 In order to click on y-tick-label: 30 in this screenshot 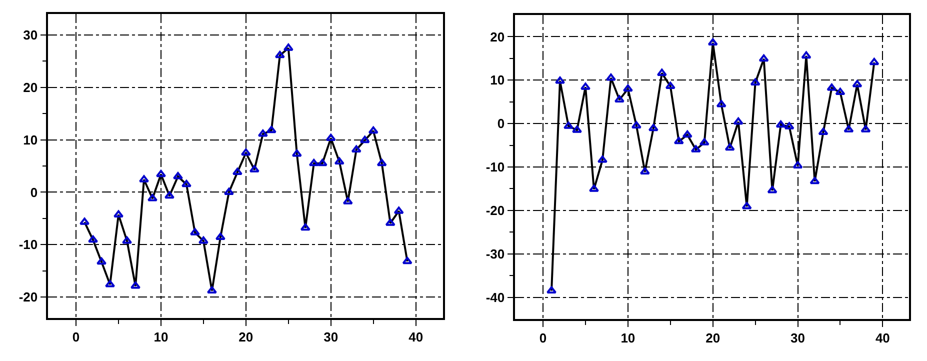, I will do `click(30, 35)`.